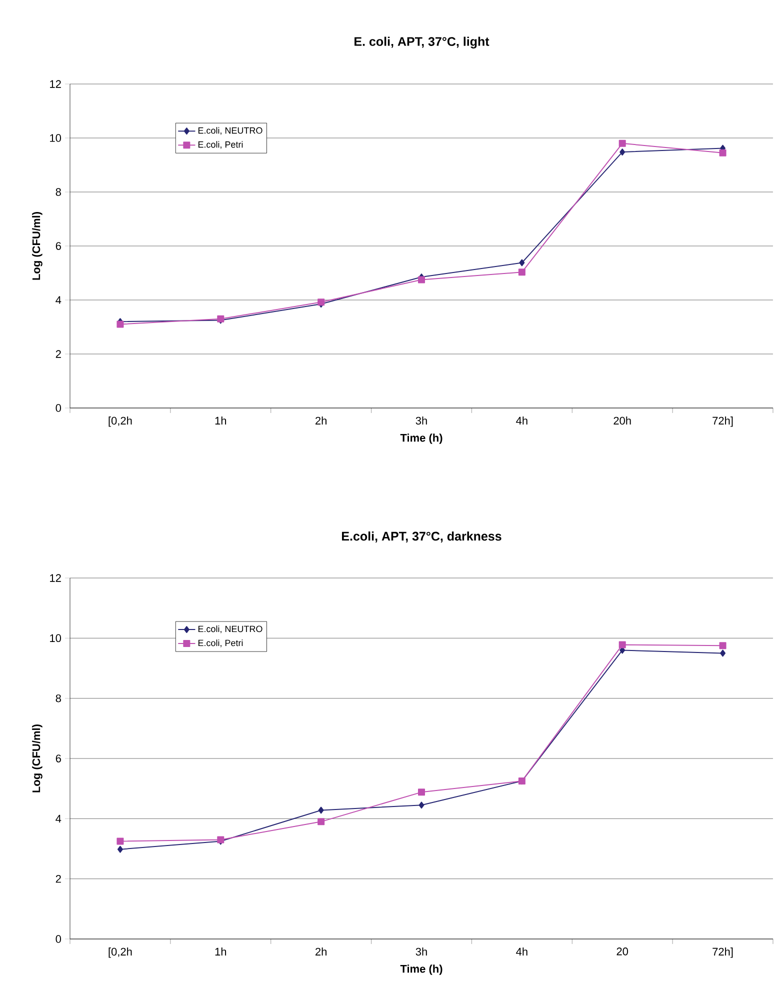  I want to click on chart-title: E.coli, APT, 37°C, darkness, so click(422, 536).